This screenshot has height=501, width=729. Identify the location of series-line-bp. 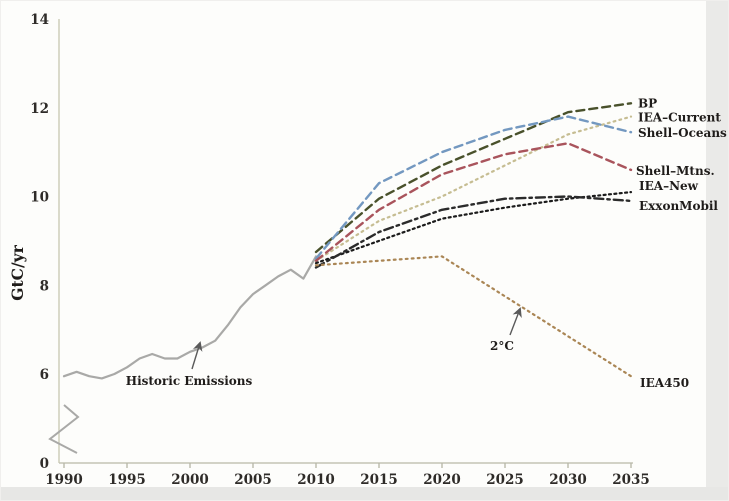
(473, 178).